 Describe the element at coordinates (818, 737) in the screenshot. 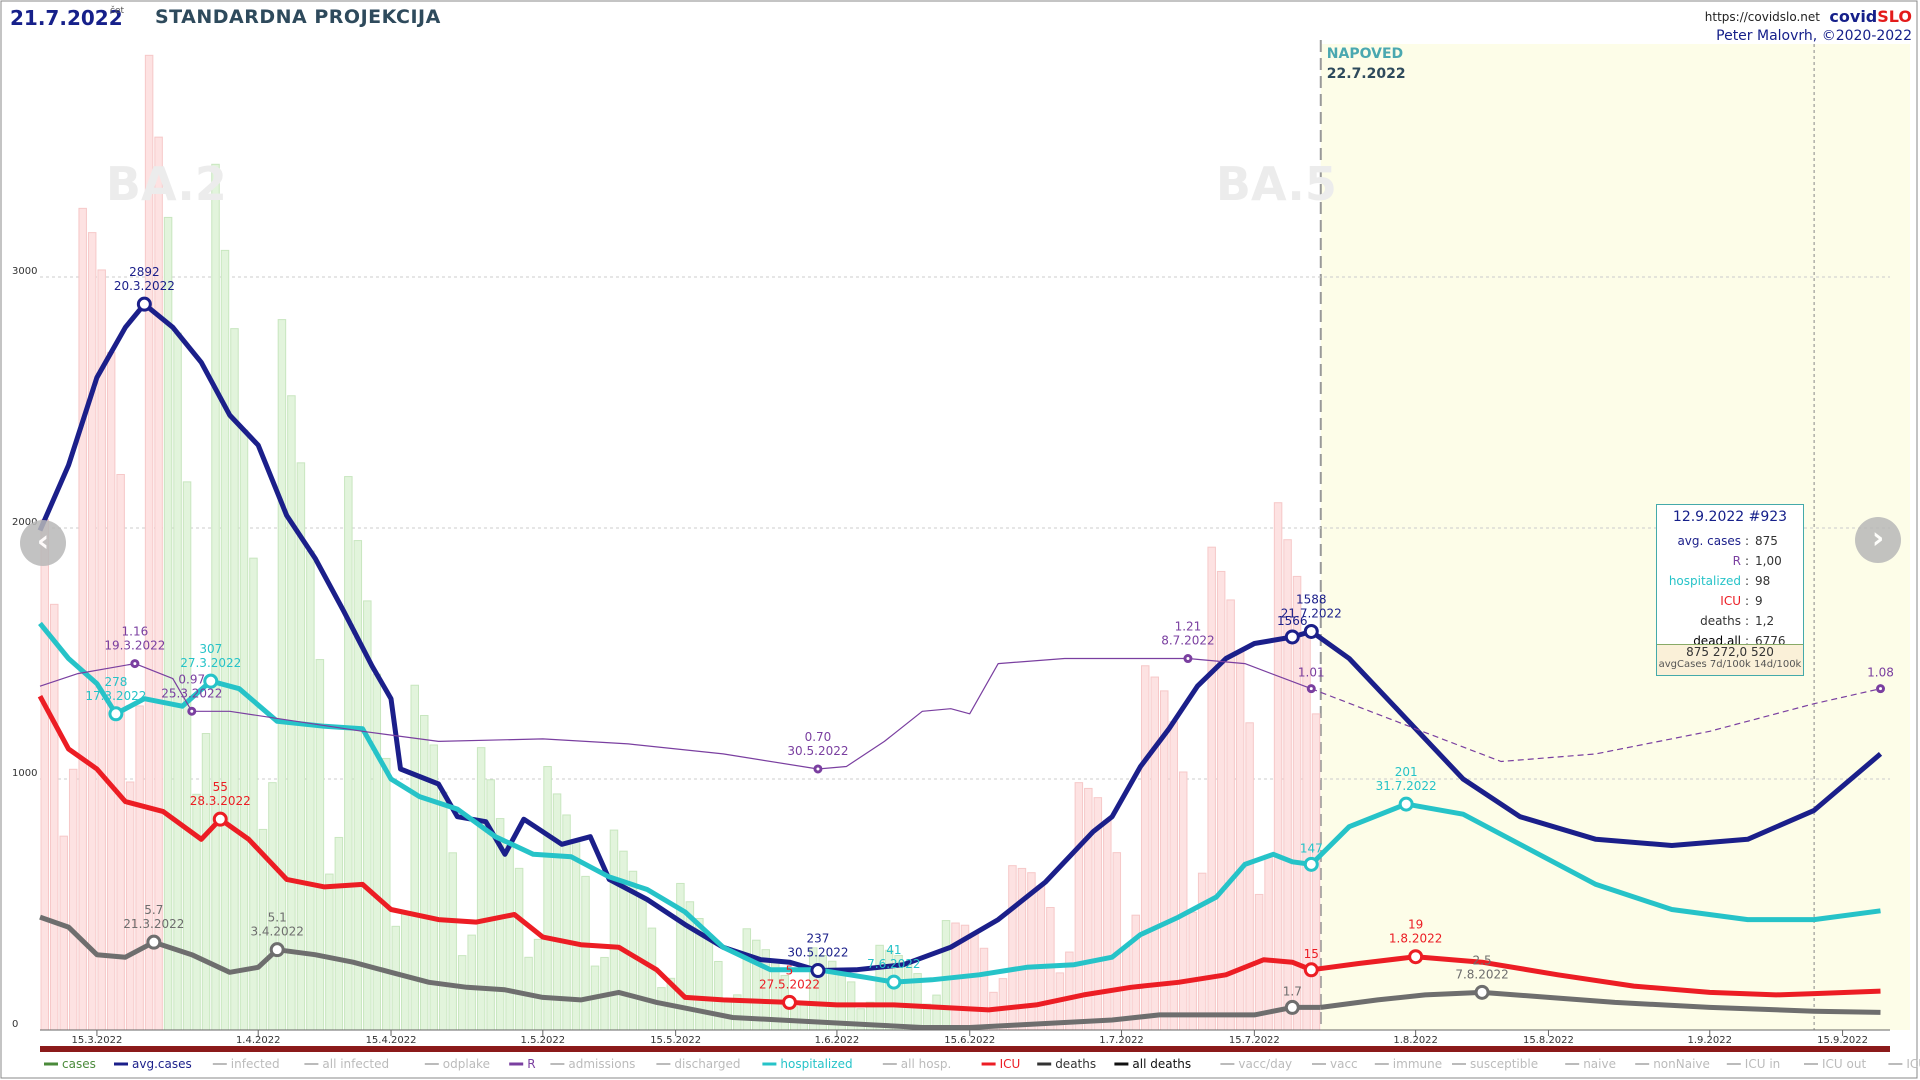

I see `annotation-value: 0.70` at that location.